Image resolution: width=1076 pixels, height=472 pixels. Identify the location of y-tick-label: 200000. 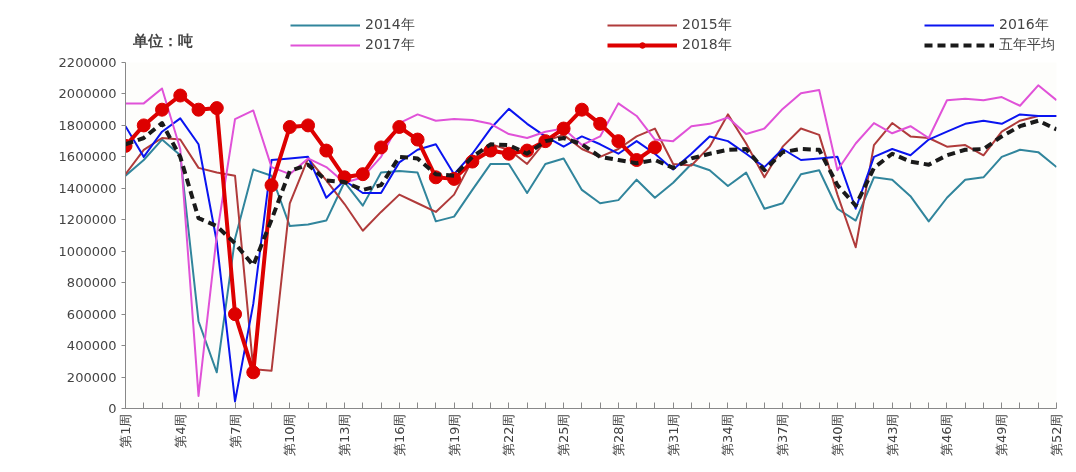
(91, 377).